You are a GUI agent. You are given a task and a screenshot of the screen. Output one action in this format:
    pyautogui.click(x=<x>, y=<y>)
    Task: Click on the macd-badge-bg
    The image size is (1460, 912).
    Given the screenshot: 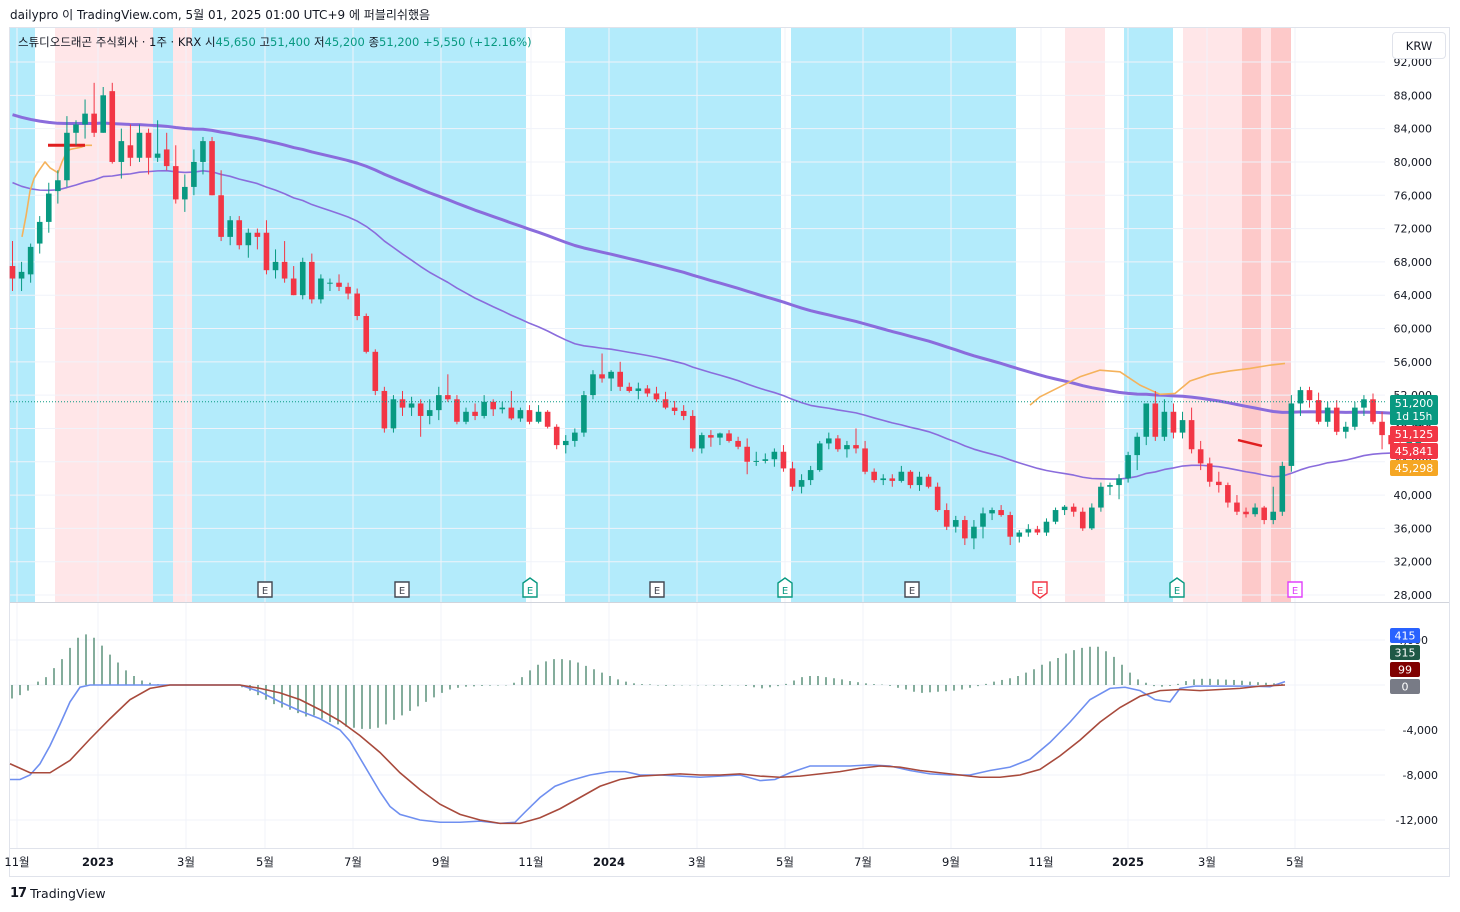 What is the action you would take?
    pyautogui.click(x=1405, y=686)
    